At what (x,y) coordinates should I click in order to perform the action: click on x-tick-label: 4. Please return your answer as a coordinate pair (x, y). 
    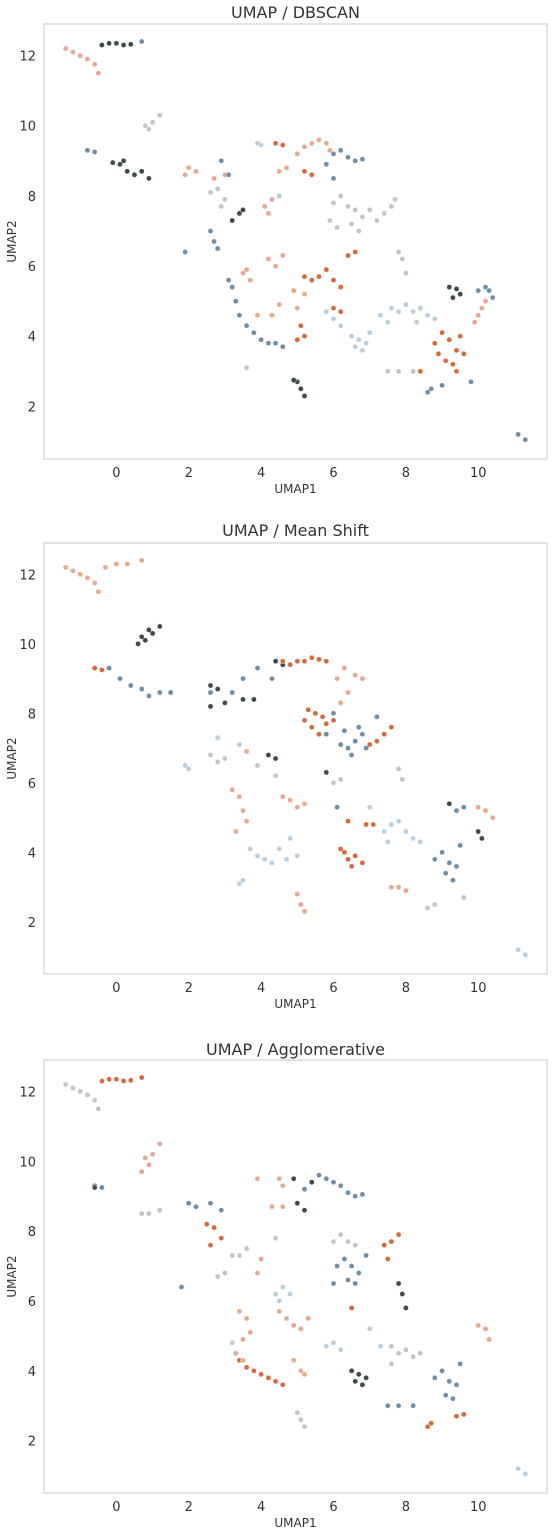
    Looking at the image, I should click on (261, 988).